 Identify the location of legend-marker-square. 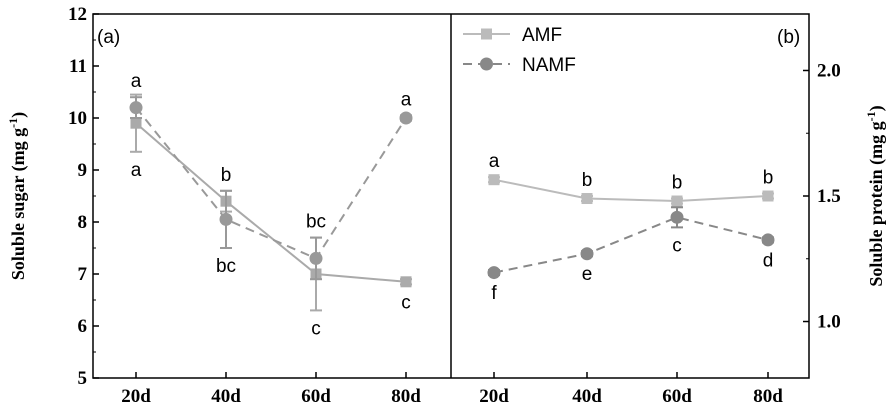
(486, 34).